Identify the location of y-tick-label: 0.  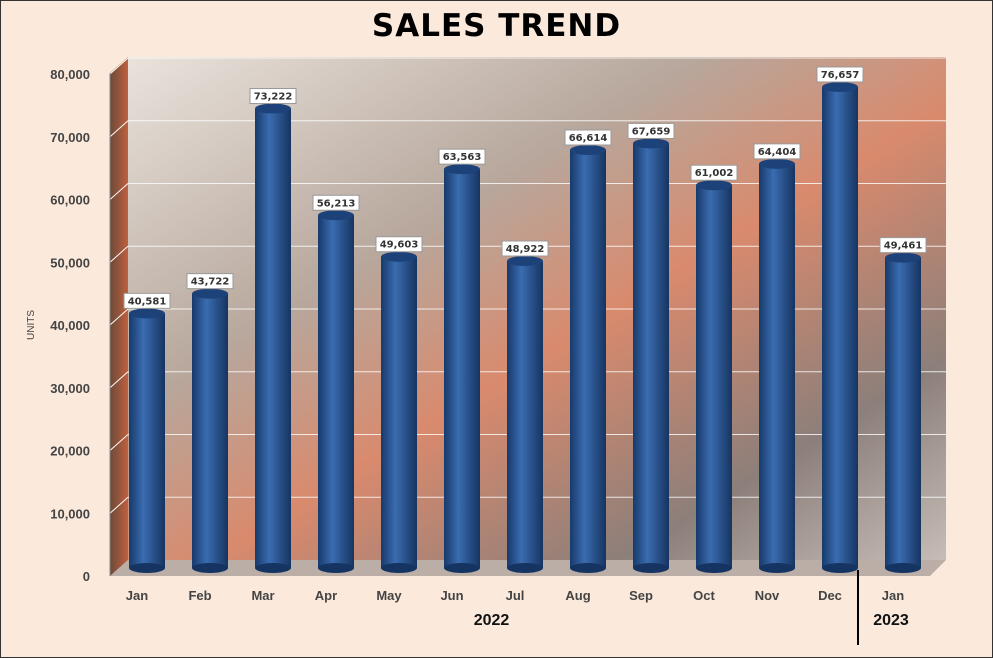
(86, 576).